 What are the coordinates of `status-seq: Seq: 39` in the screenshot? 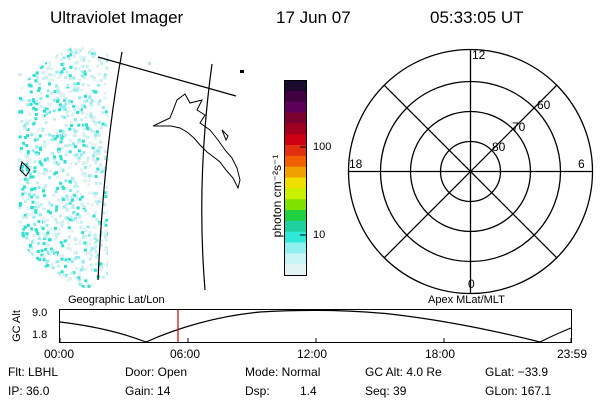 It's located at (386, 391).